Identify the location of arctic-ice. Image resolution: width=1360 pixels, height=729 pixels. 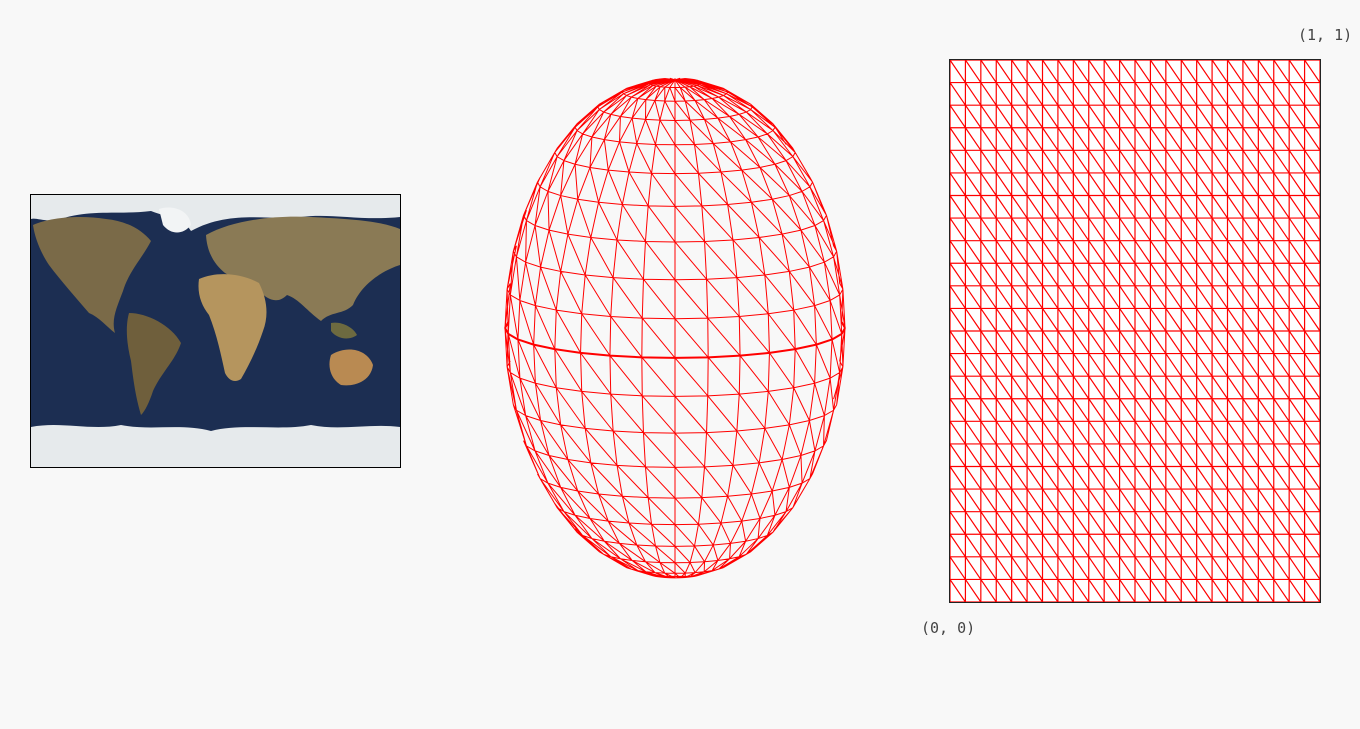
(215, 213).